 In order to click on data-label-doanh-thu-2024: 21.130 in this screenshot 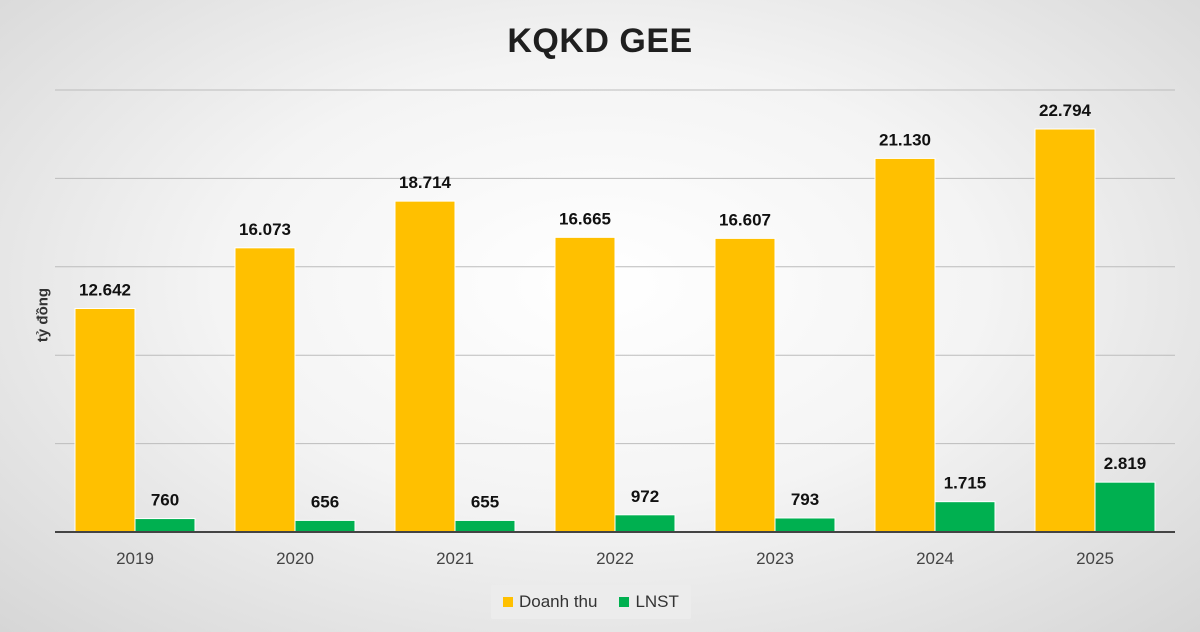, I will do `click(905, 139)`.